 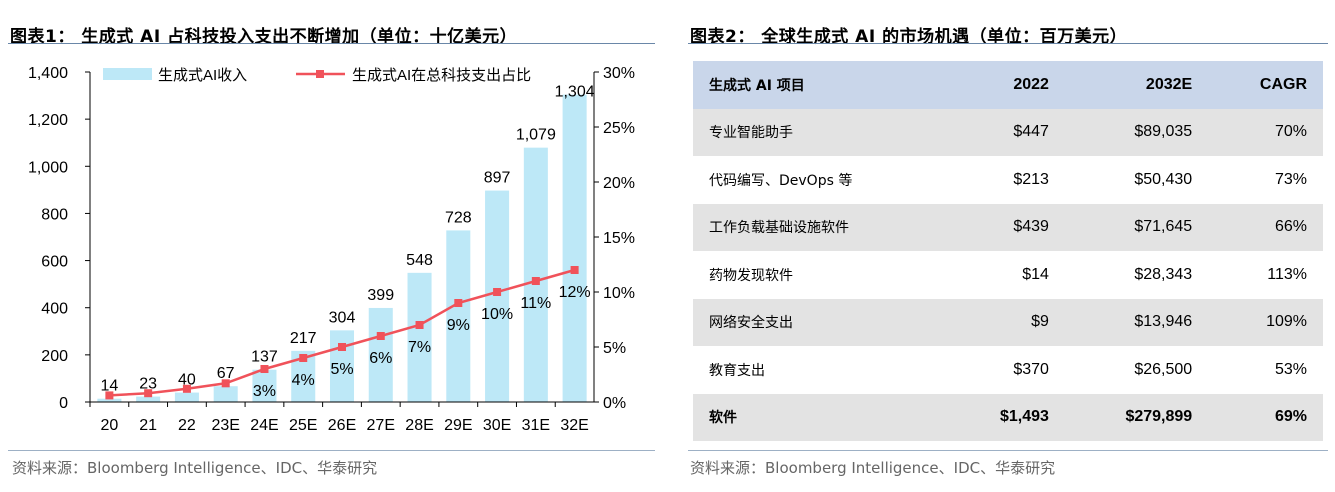 I want to click on revenue-bar-label: 23, so click(x=148, y=384).